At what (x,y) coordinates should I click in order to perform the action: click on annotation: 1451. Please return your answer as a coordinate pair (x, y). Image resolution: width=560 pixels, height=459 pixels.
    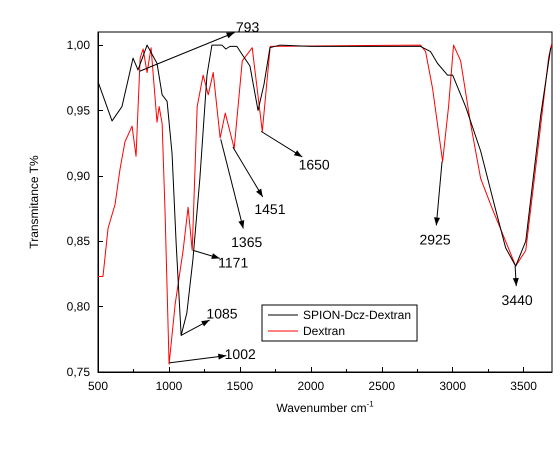
    Looking at the image, I should click on (270, 209).